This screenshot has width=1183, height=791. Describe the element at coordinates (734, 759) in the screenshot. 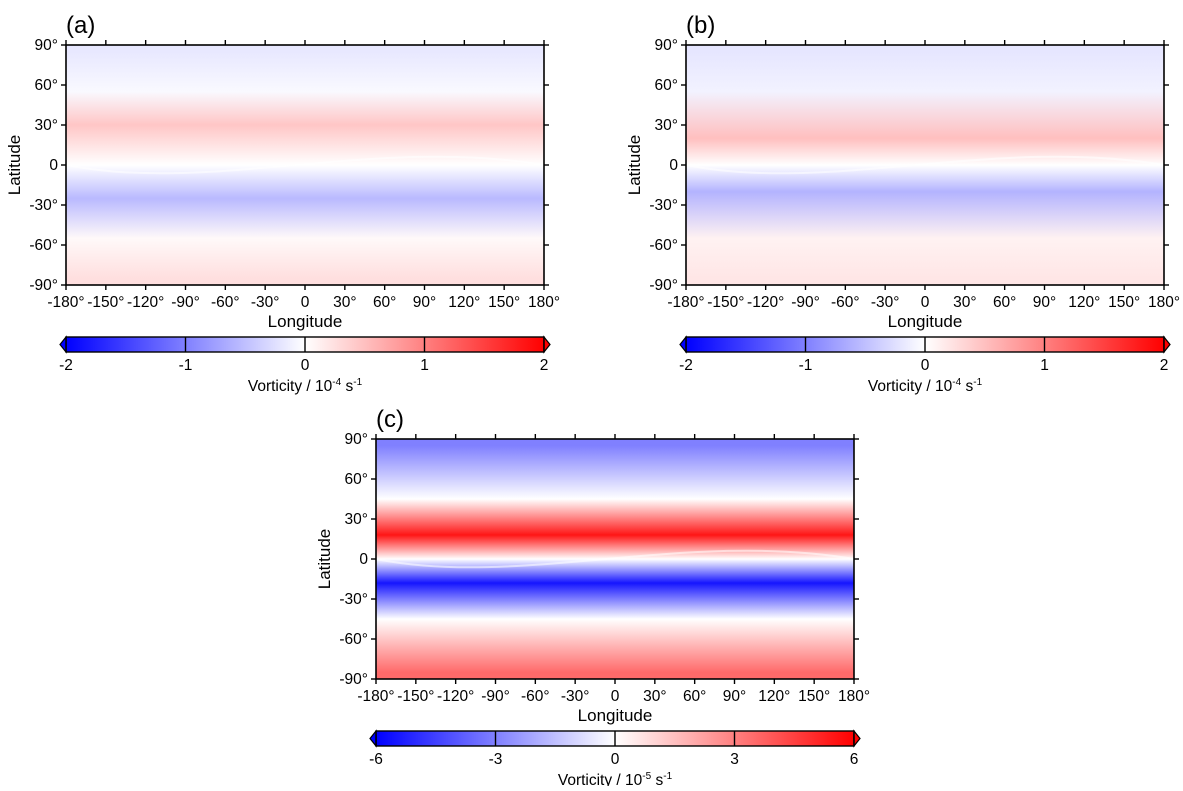

I see `colorbar-tick-label: 3` at that location.